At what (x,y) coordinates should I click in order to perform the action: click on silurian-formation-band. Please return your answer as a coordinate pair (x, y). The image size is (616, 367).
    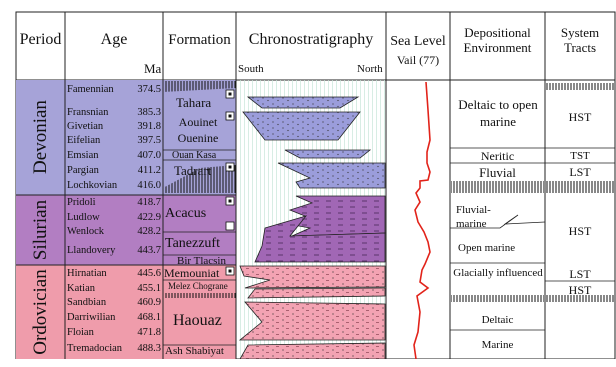
    Looking at the image, I should click on (199, 230).